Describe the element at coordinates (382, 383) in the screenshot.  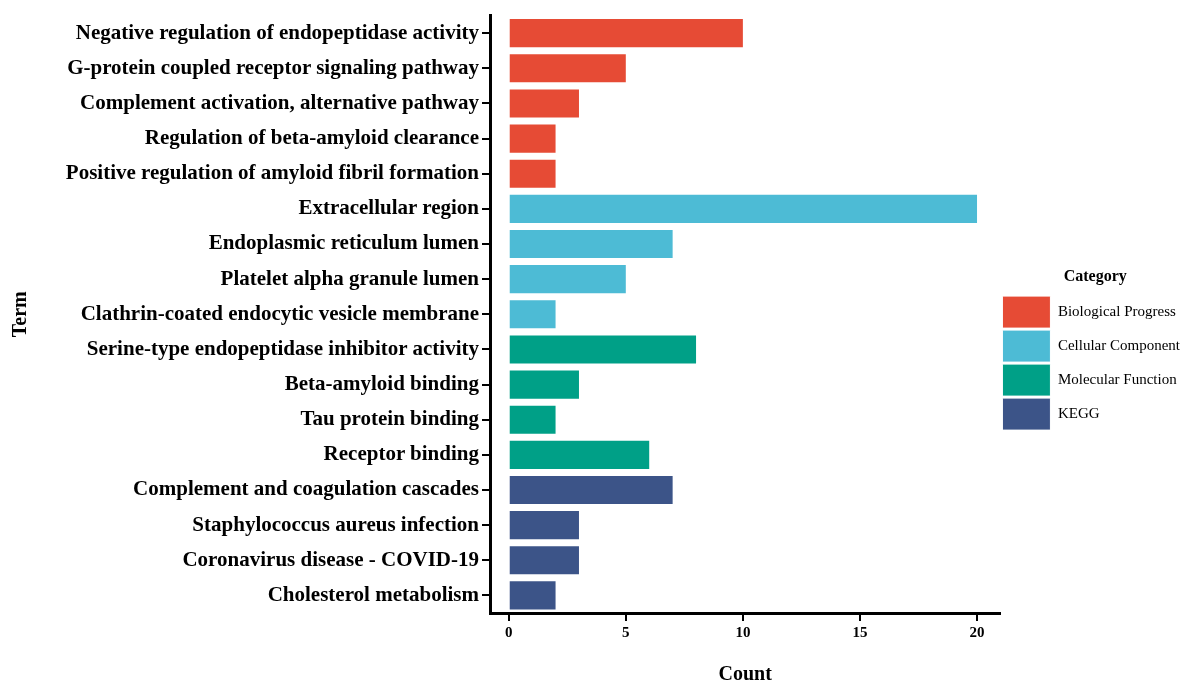
I see `y-tick-label: Beta-amyloid binding` at that location.